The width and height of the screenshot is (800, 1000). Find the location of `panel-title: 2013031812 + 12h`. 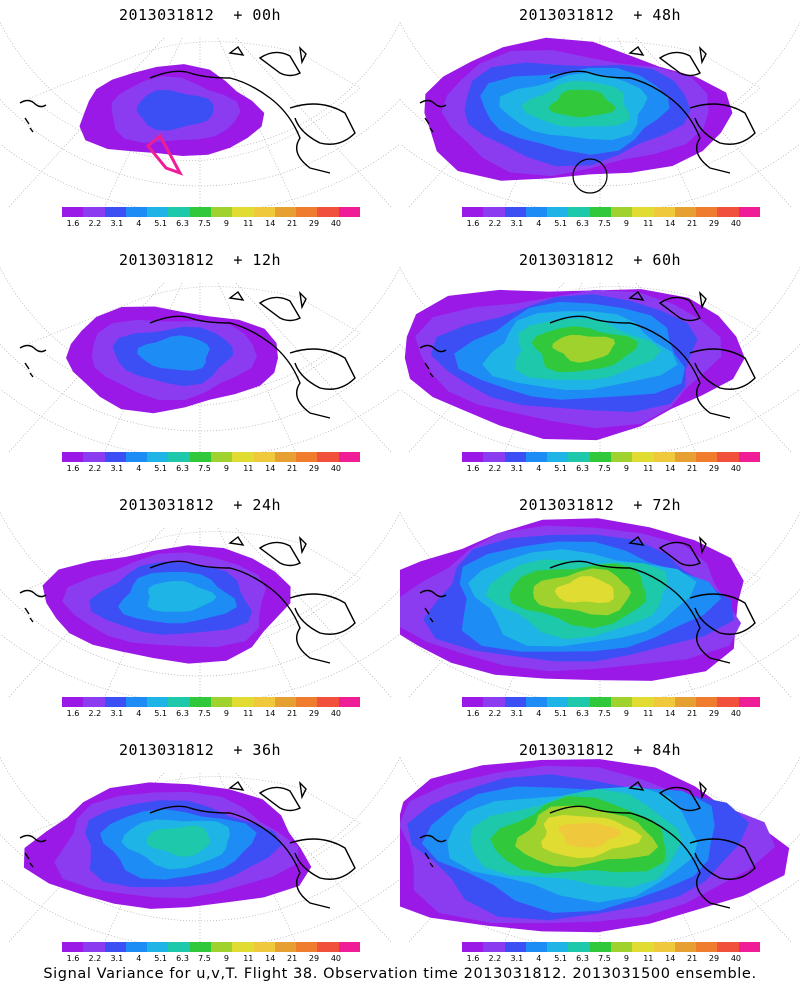

panel-title: 2013031812 + 12h is located at coordinates (200, 260).